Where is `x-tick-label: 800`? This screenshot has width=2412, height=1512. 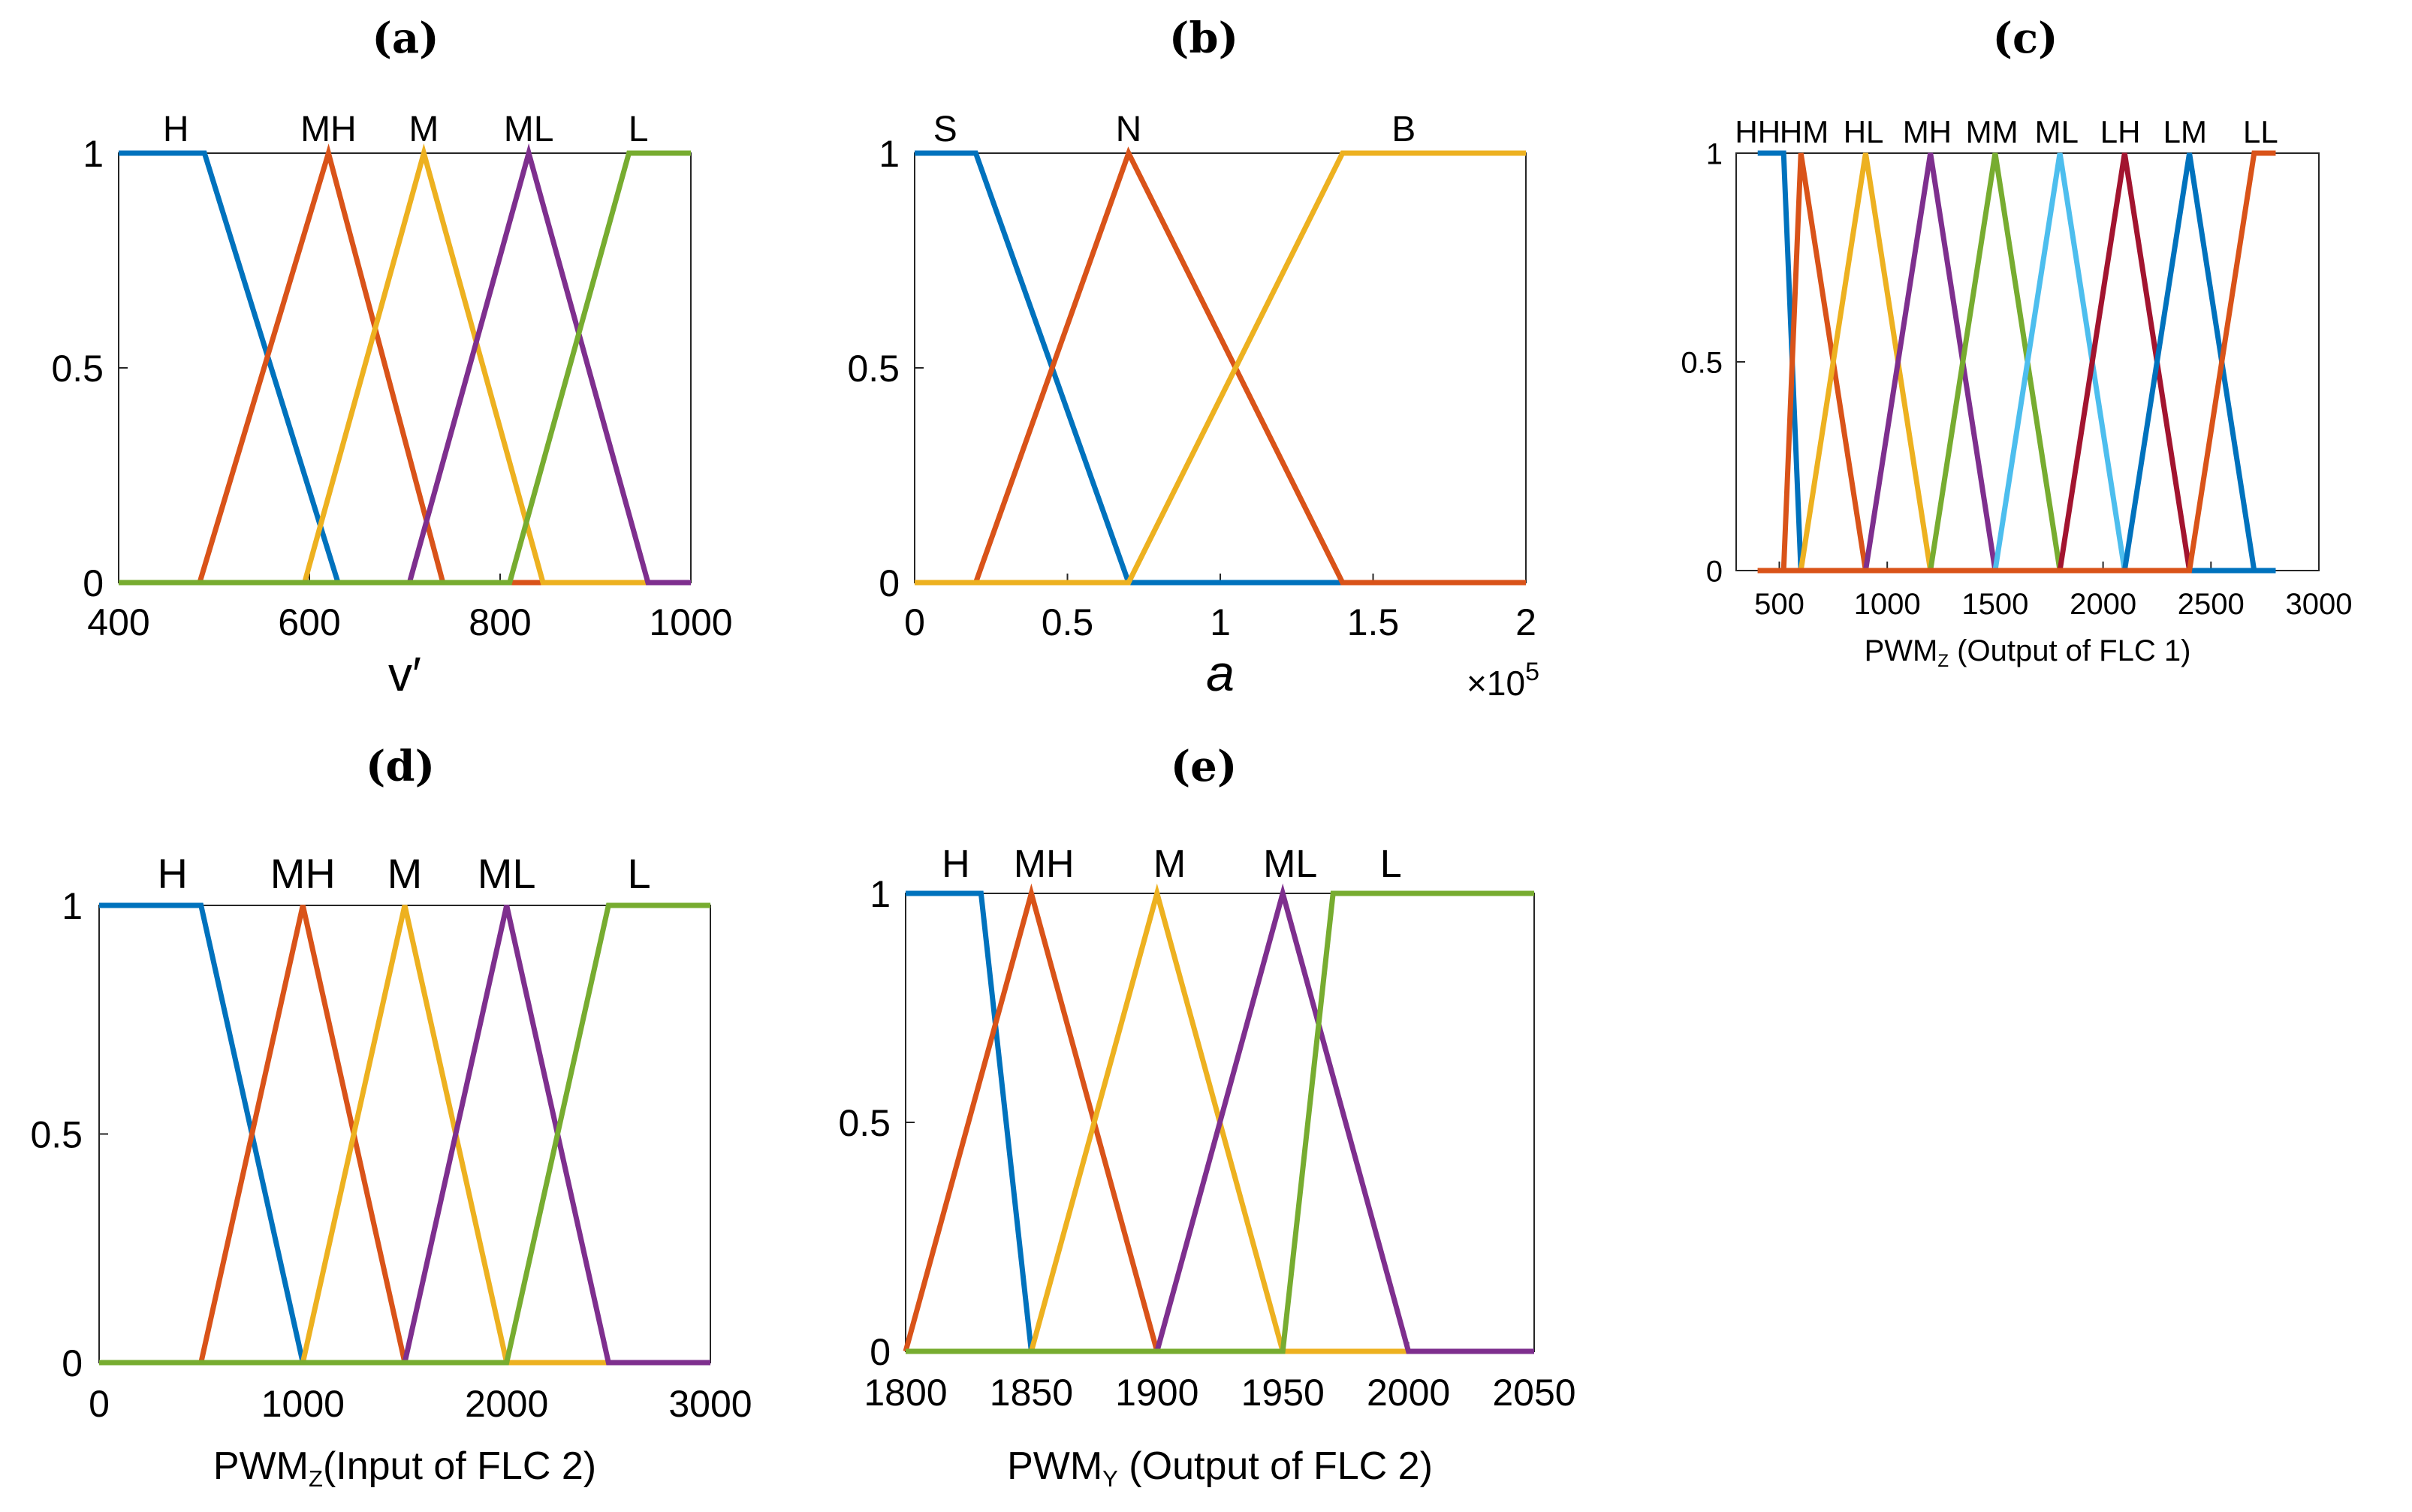 x-tick-label: 800 is located at coordinates (500, 622).